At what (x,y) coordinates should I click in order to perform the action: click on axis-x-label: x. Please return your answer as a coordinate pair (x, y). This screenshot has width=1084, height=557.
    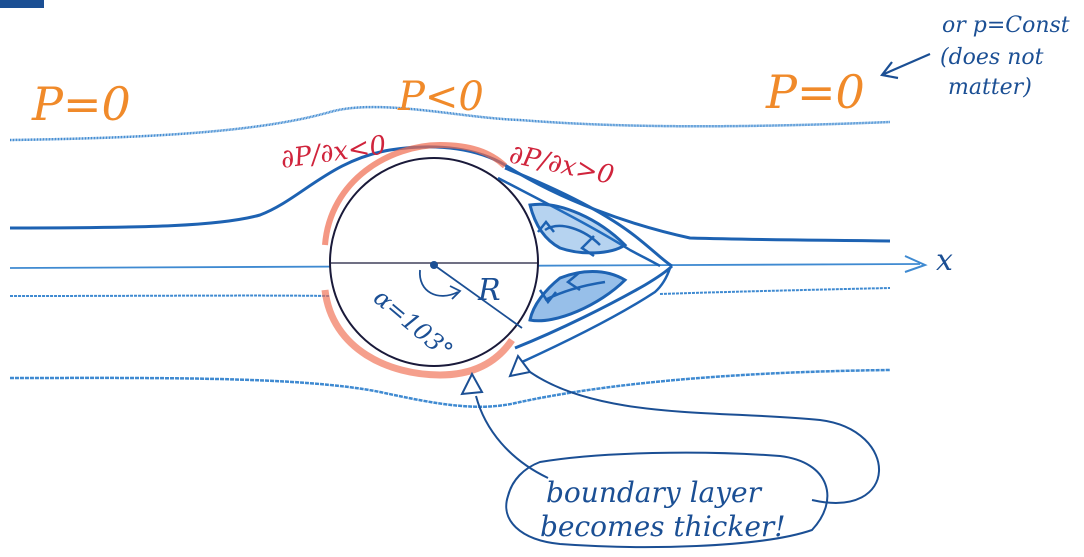
    Looking at the image, I should click on (944, 260).